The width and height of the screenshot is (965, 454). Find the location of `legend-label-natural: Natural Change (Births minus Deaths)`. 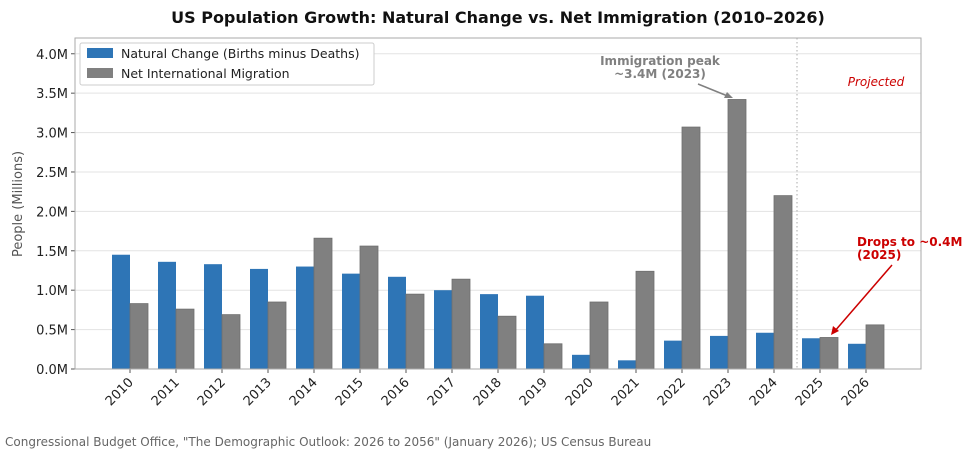

legend-label-natural: Natural Change (Births minus Deaths) is located at coordinates (240, 53).